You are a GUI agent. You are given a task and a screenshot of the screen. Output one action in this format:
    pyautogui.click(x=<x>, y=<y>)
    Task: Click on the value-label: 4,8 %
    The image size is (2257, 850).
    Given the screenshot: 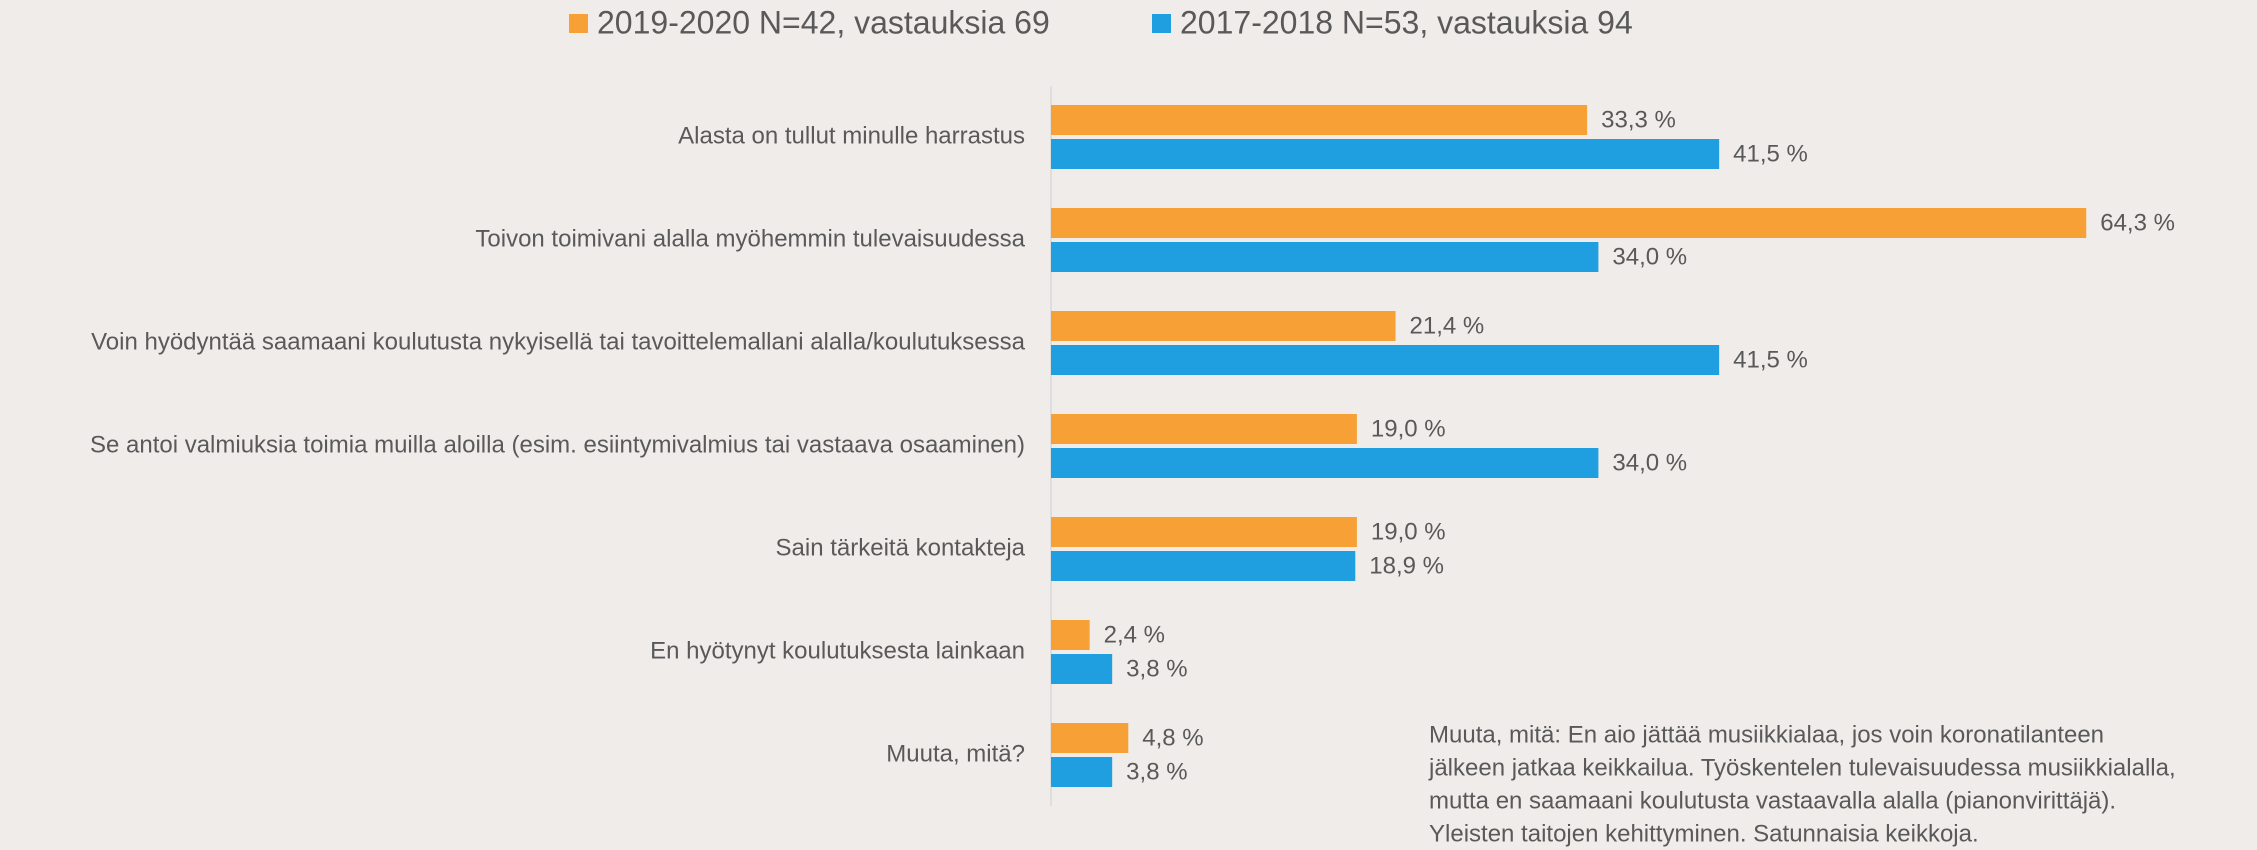 What is the action you would take?
    pyautogui.click(x=1172, y=737)
    